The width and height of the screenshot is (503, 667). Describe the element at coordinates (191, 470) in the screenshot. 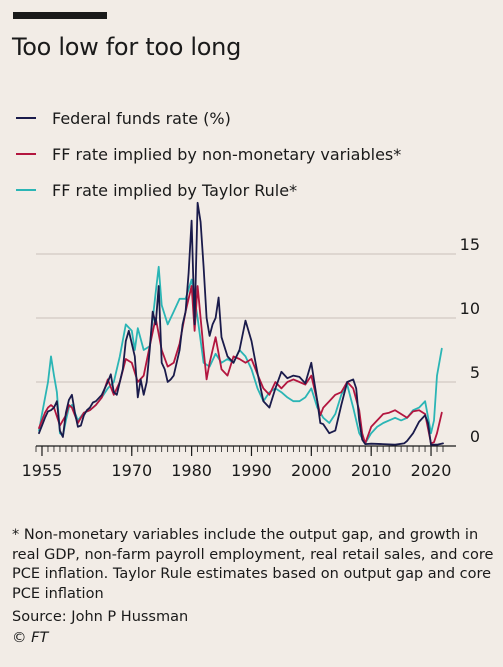

I see `x-tick-label-1980: 1980` at that location.